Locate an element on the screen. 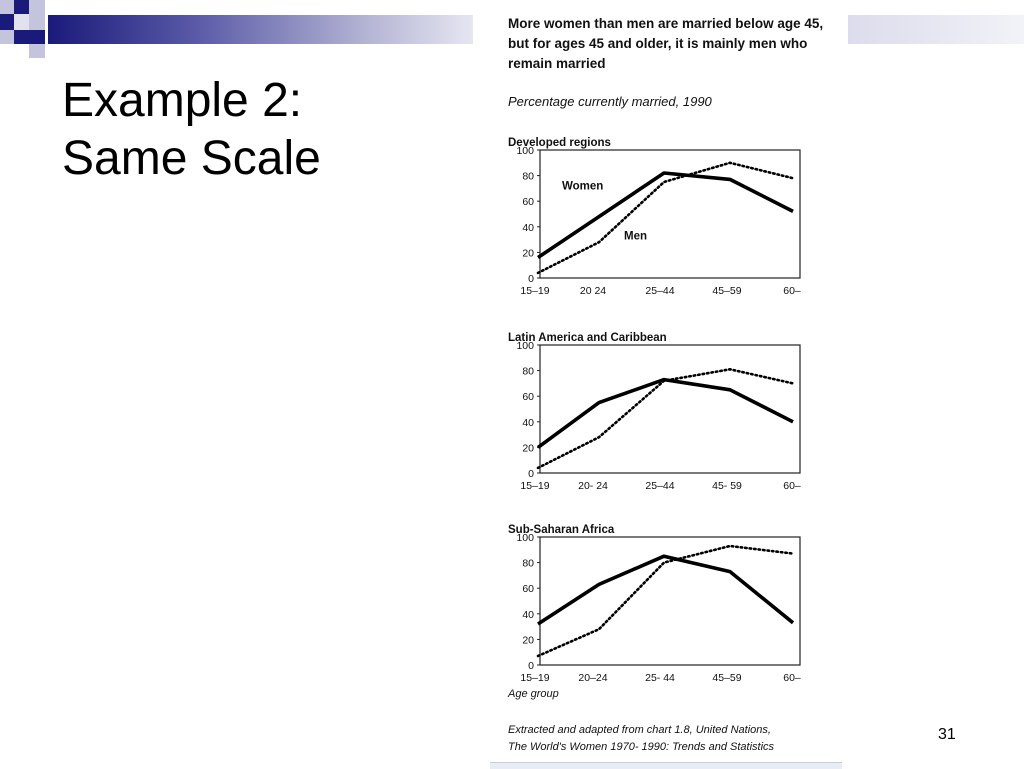 Image resolution: width=1024 pixels, height=769 pixels. series-line-men is located at coordinates (665, 218).